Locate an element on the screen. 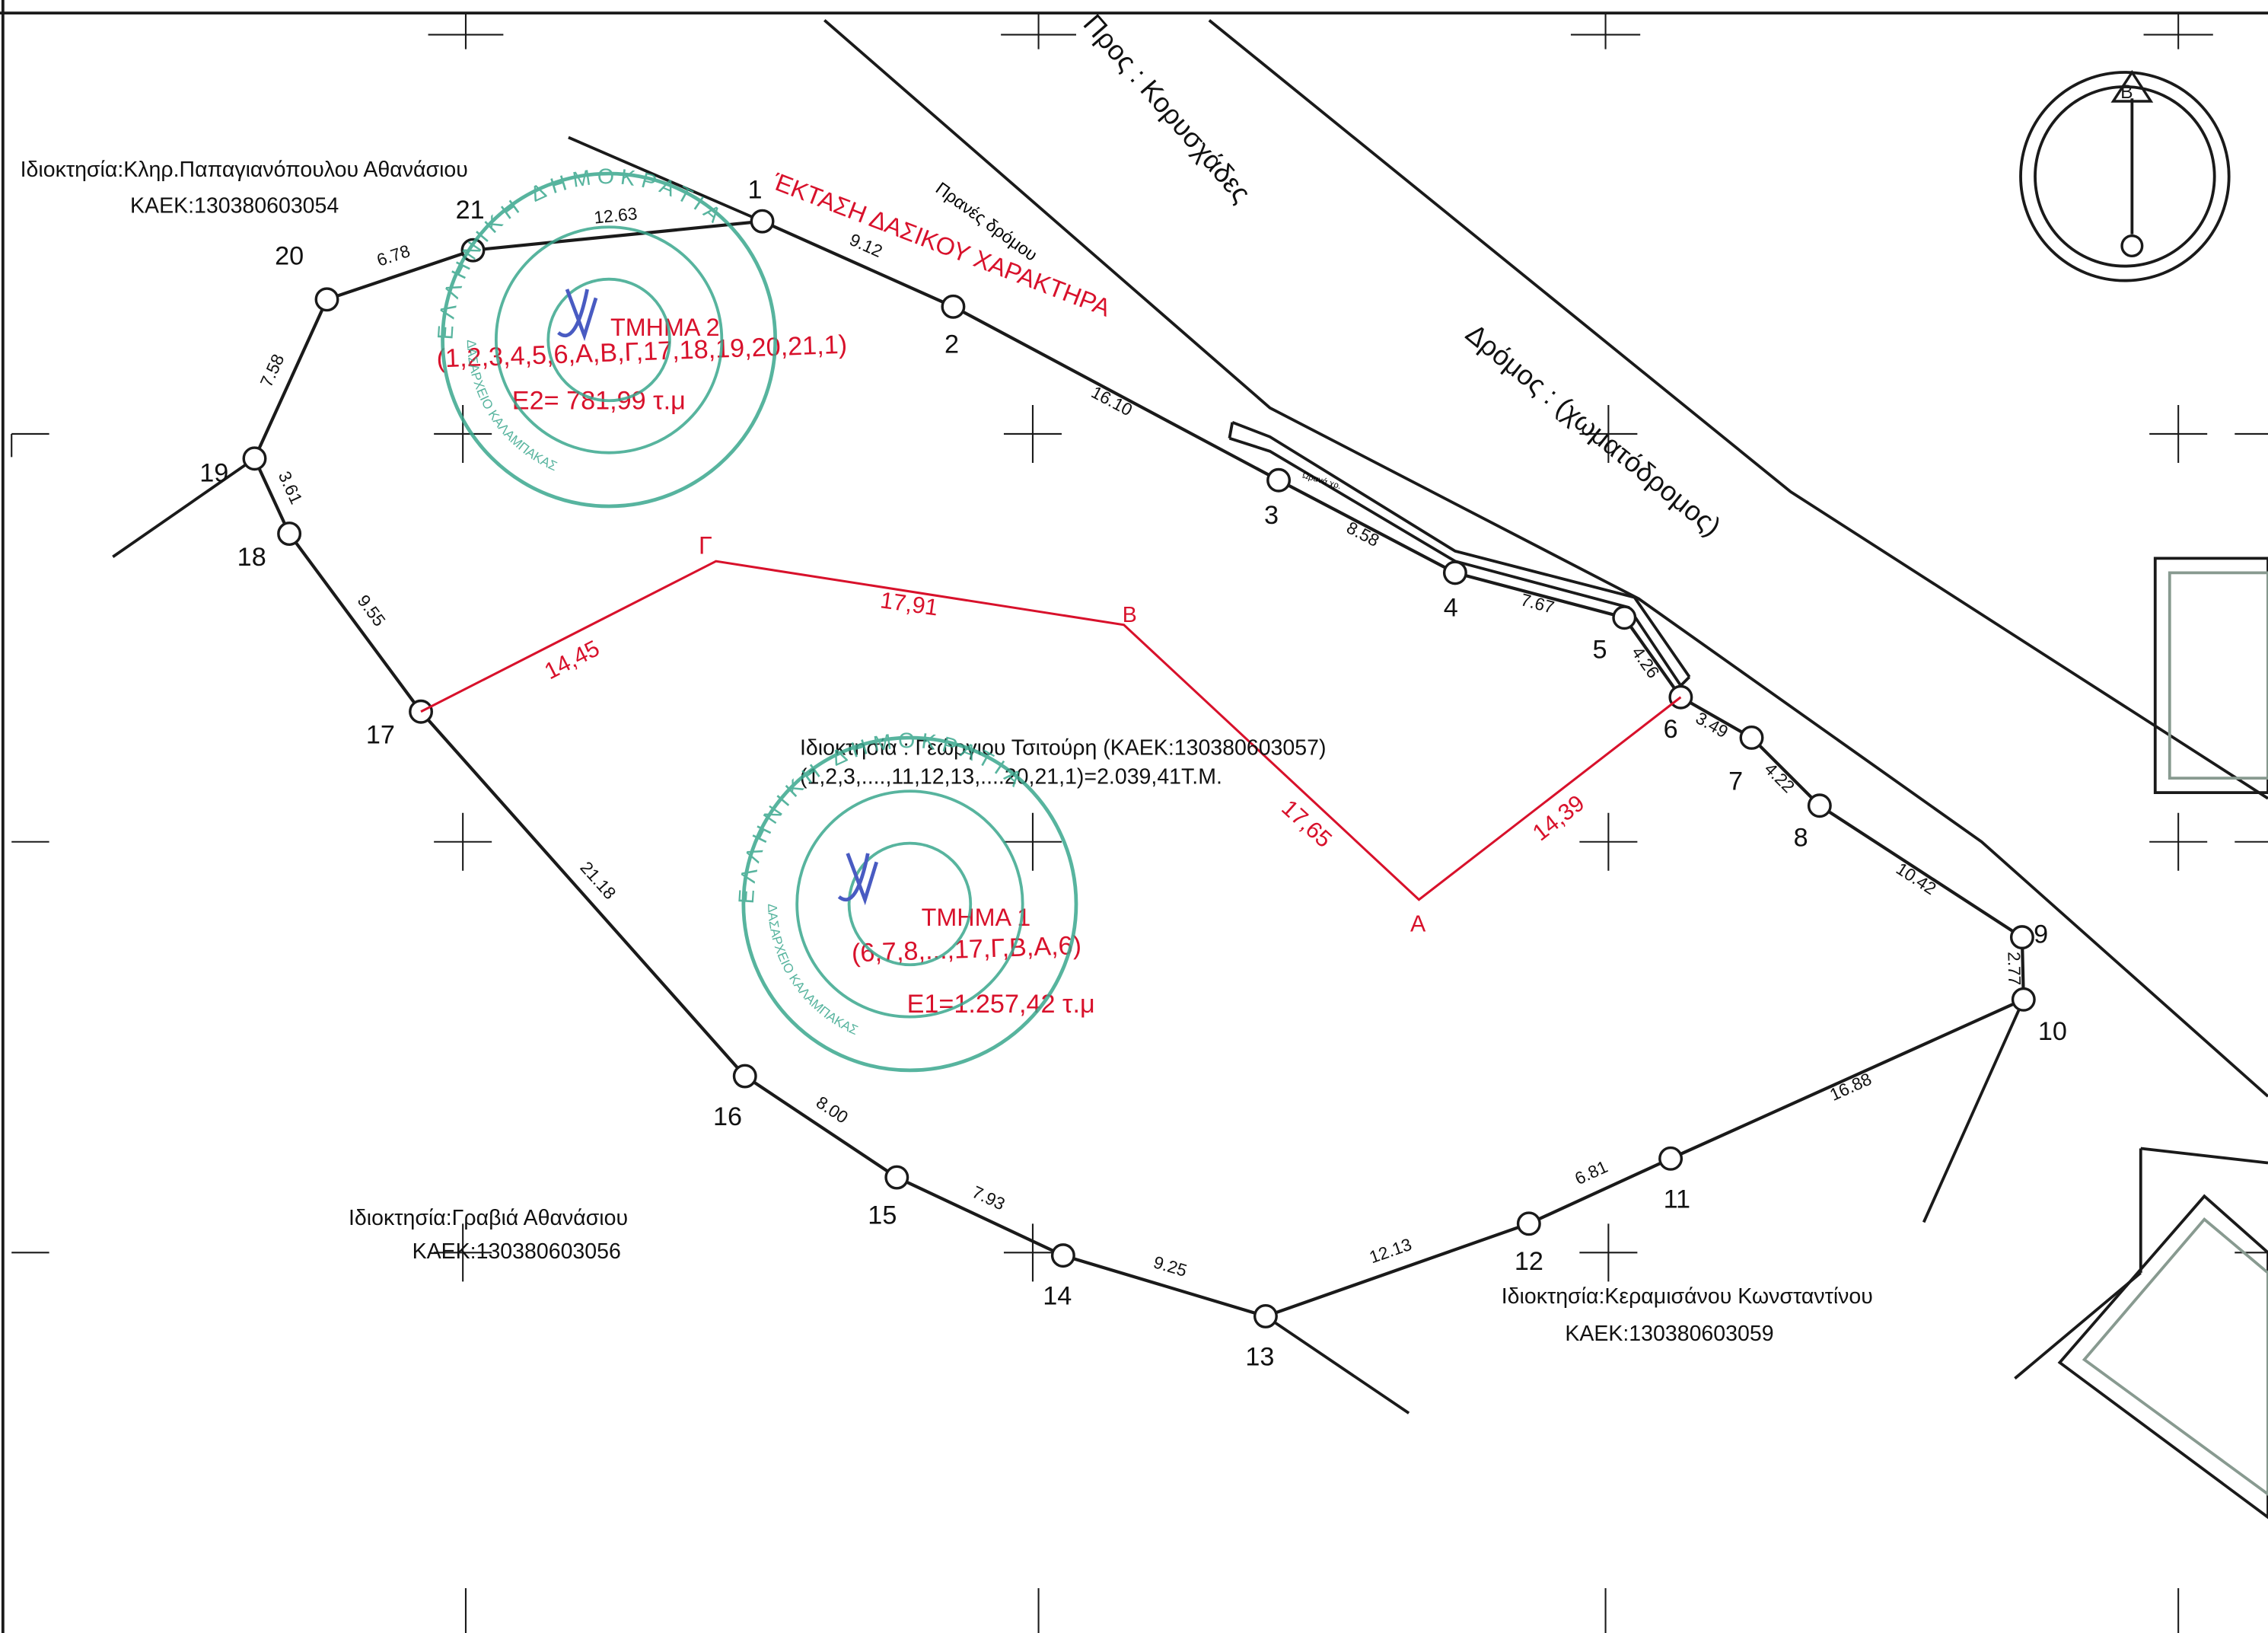 The width and height of the screenshot is (2268, 1633). segment-length-4: 7.67 is located at coordinates (1537, 603).